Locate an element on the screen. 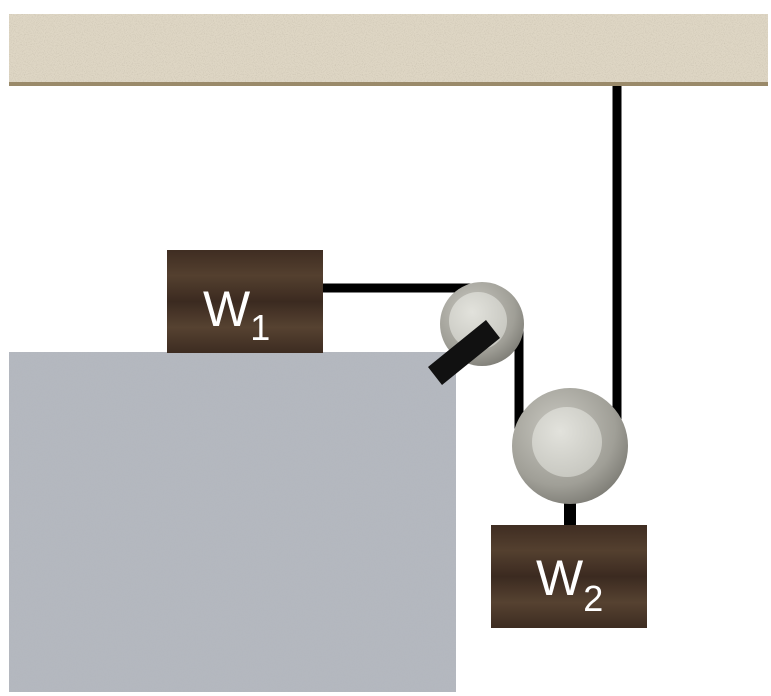  fixed-pulley is located at coordinates (476, 333).